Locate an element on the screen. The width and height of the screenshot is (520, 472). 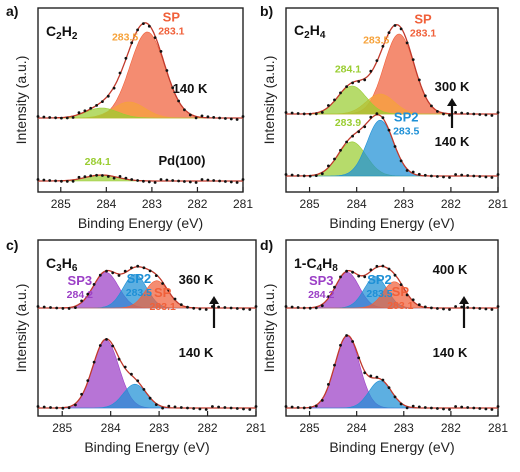
peak-name-label: SP2 is located at coordinates (139, 278).